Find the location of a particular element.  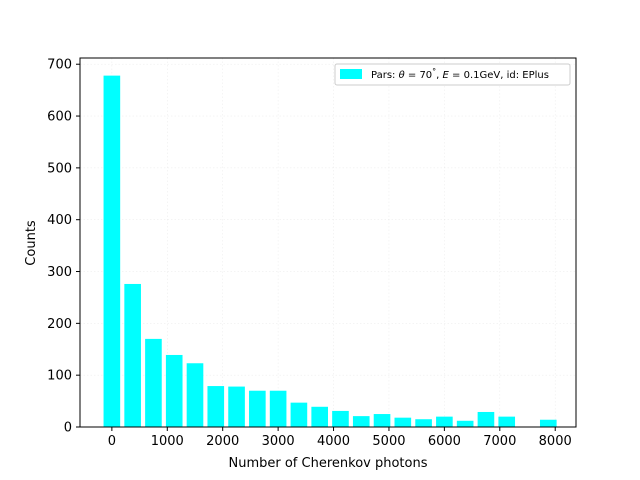

x-tick-label: 1000 is located at coordinates (167, 441).